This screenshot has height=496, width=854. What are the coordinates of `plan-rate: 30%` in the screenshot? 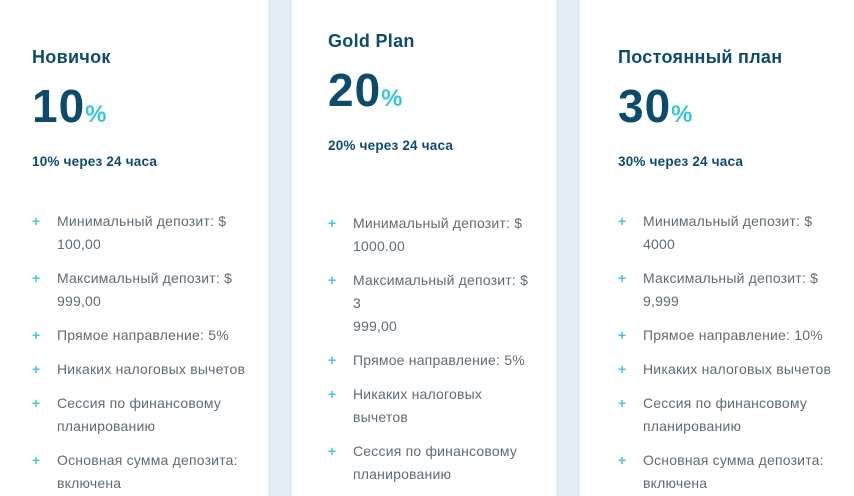 It's located at (727, 112).